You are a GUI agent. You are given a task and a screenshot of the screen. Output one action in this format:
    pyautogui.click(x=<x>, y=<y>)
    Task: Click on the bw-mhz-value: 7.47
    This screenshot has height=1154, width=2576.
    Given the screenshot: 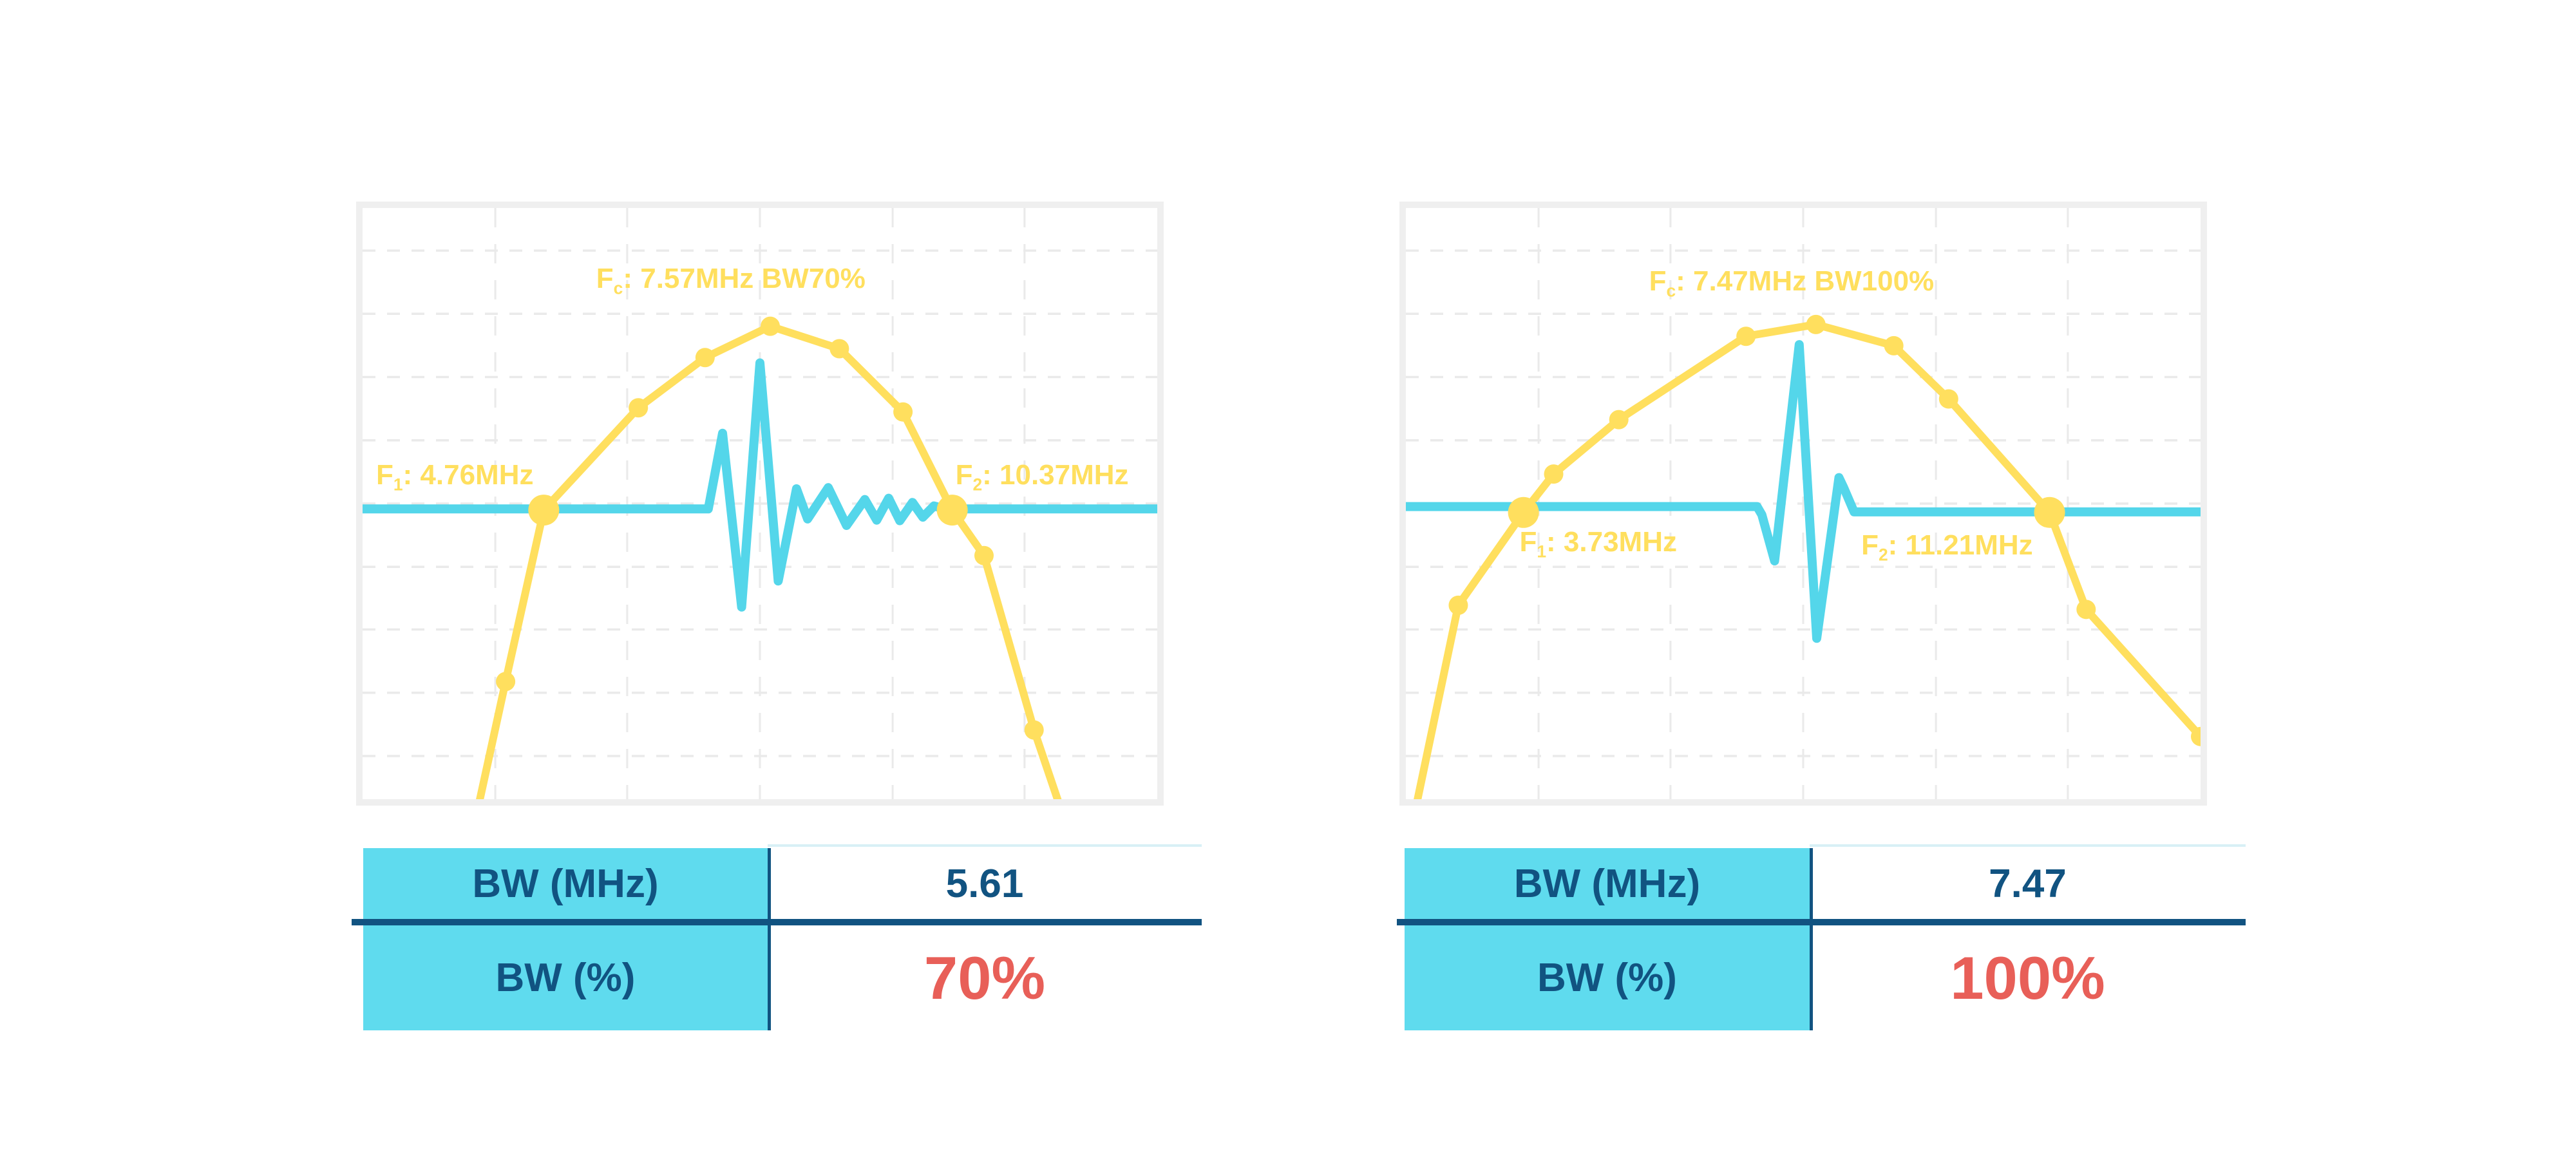 What is the action you would take?
    pyautogui.click(x=2028, y=884)
    